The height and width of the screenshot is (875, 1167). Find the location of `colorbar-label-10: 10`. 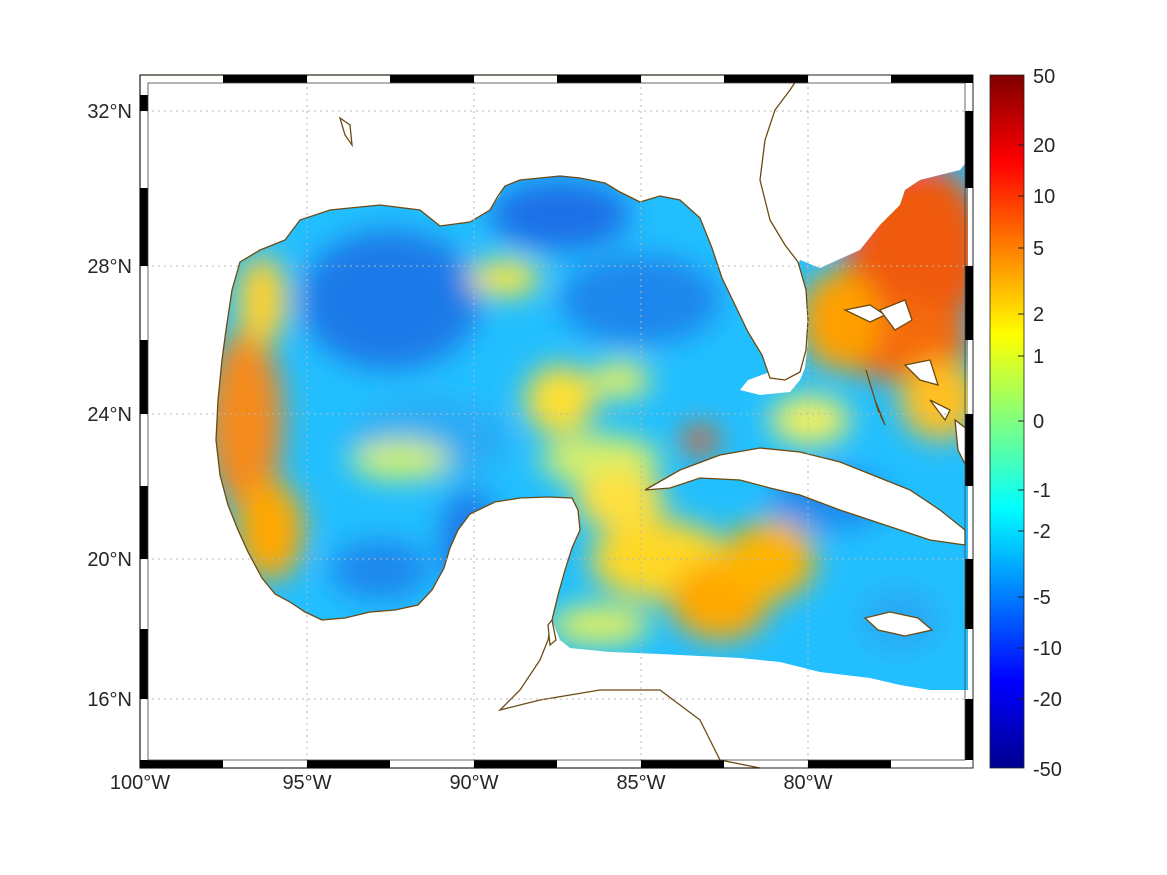

colorbar-label-10: 10 is located at coordinates (1044, 197).